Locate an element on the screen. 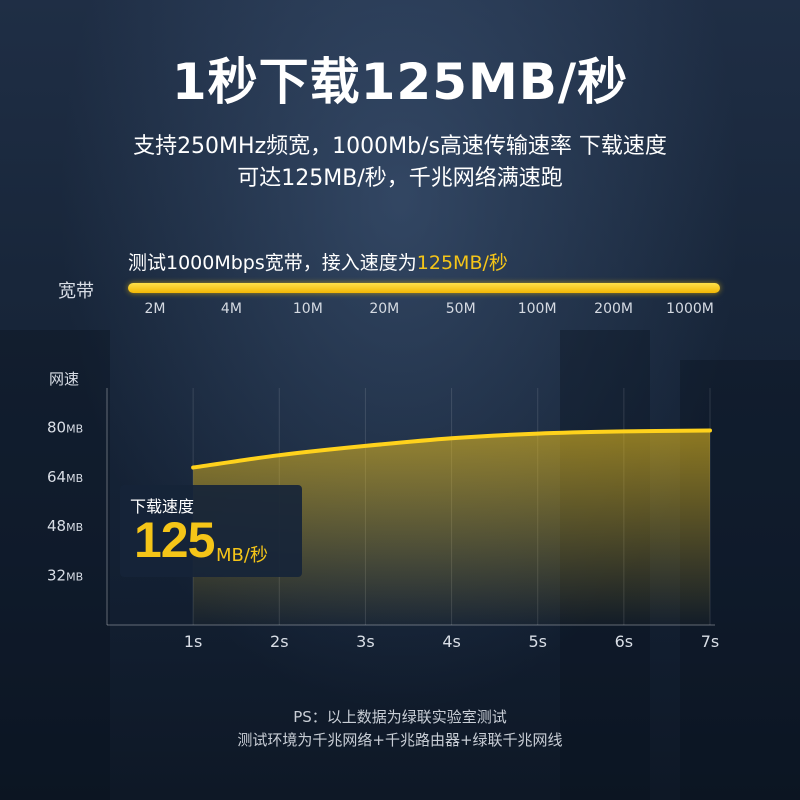 Image resolution: width=800 pixels, height=800 pixels. bandwidth-caption: 测试1000Mbps宽带，接入速度为125MB/秒 is located at coordinates (318, 261).